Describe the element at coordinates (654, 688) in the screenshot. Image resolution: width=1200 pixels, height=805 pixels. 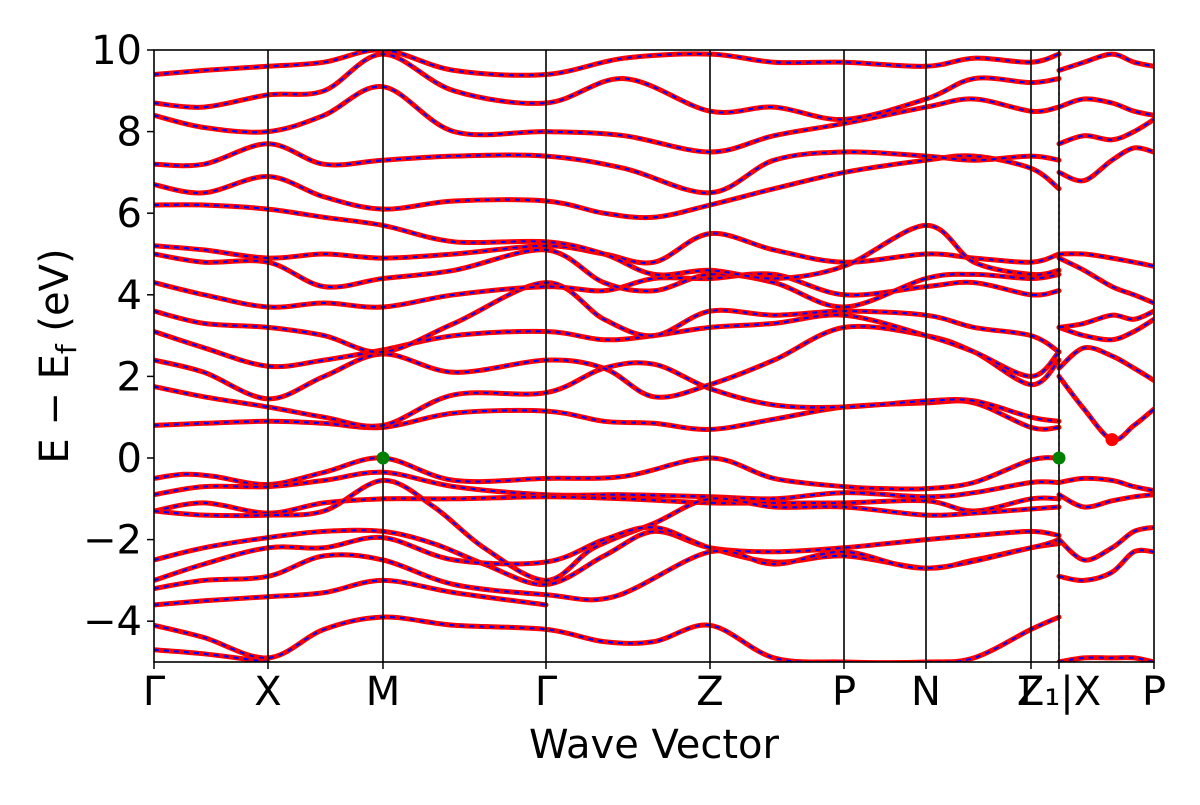
I see `x-axis-ticks: Γ X M Γ Z P N ΓZ₁|X P` at that location.